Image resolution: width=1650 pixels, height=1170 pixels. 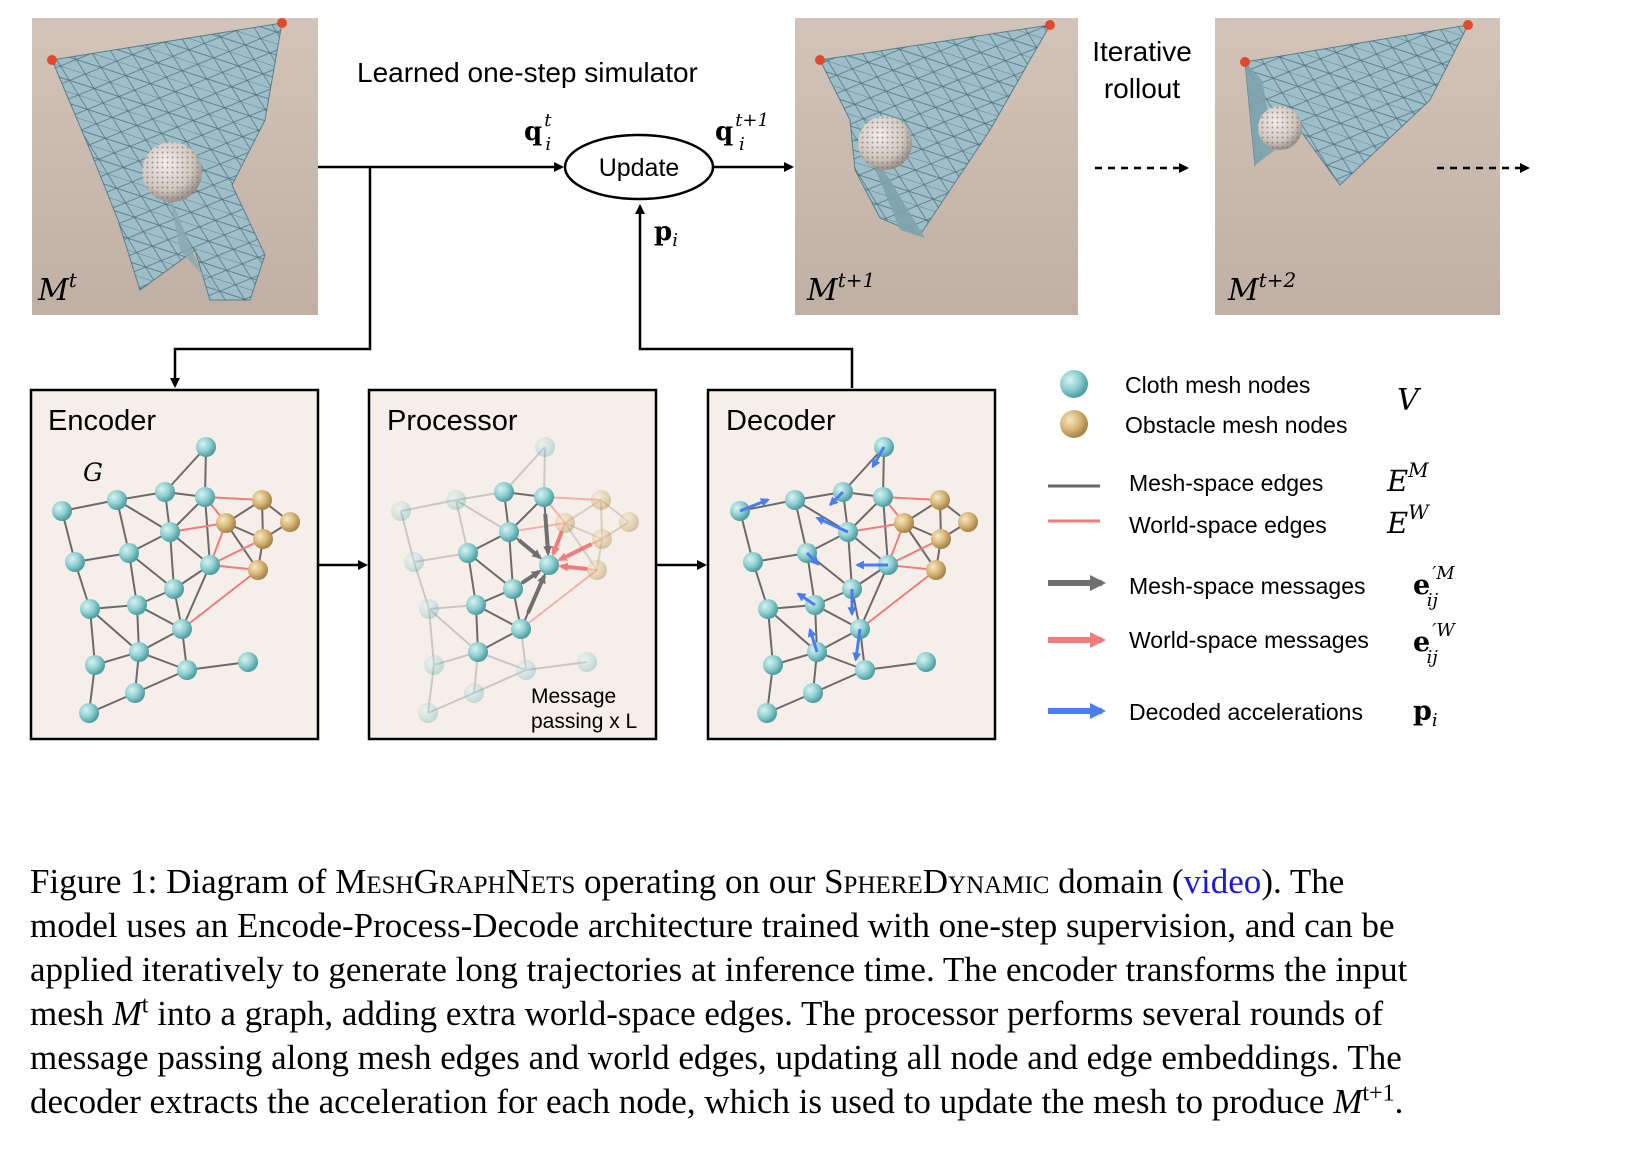 What do you see at coordinates (666, 234) in the screenshot?
I see `p-i-label: pi` at bounding box center [666, 234].